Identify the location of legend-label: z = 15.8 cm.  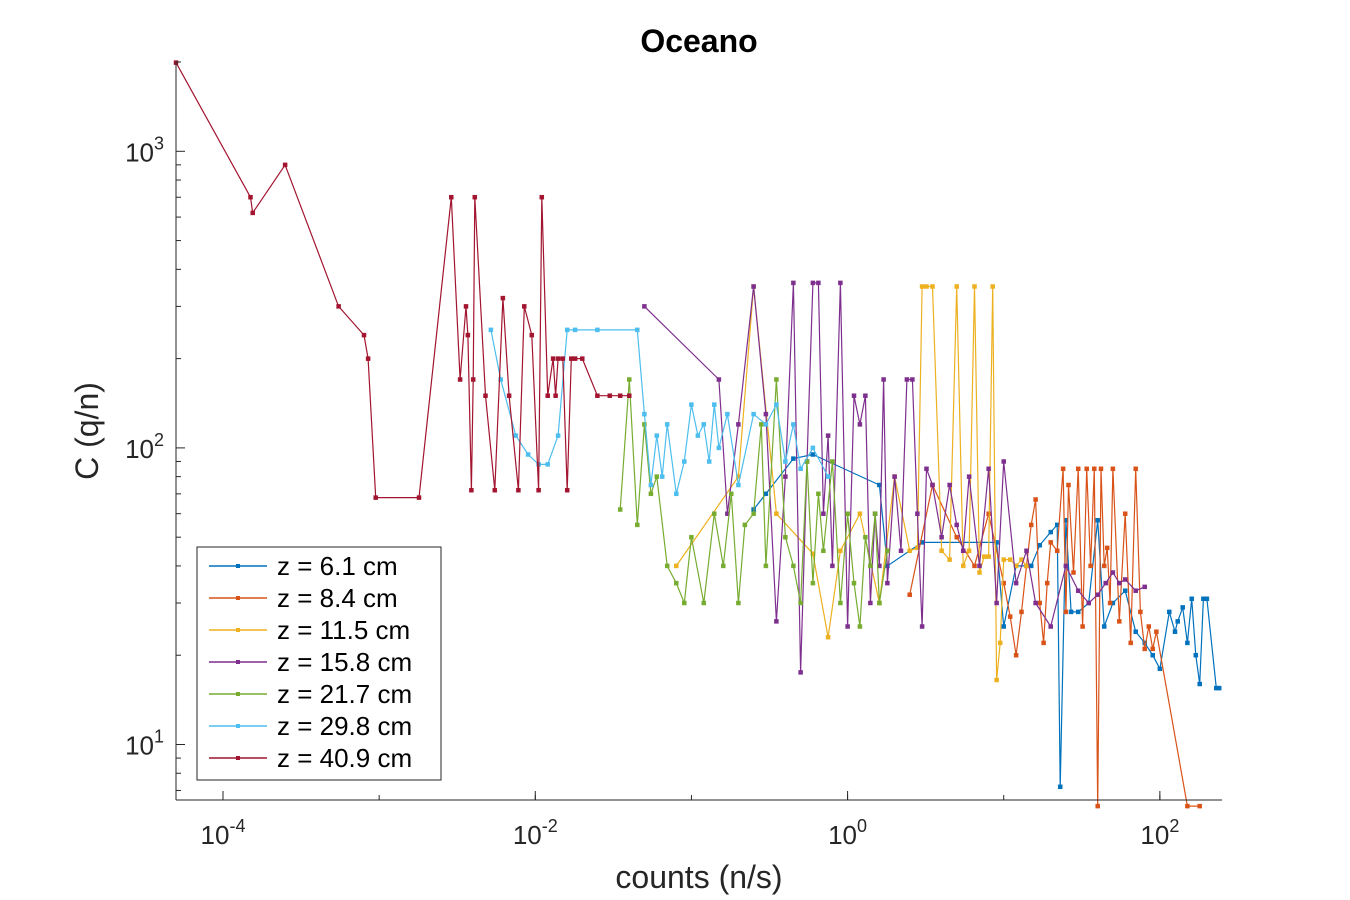
(344, 662).